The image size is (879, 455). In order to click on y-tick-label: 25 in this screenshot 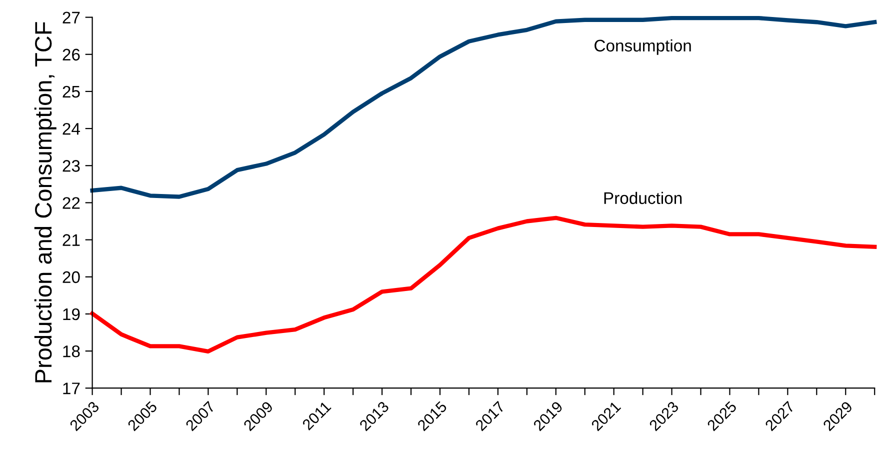, I will do `click(71, 92)`.